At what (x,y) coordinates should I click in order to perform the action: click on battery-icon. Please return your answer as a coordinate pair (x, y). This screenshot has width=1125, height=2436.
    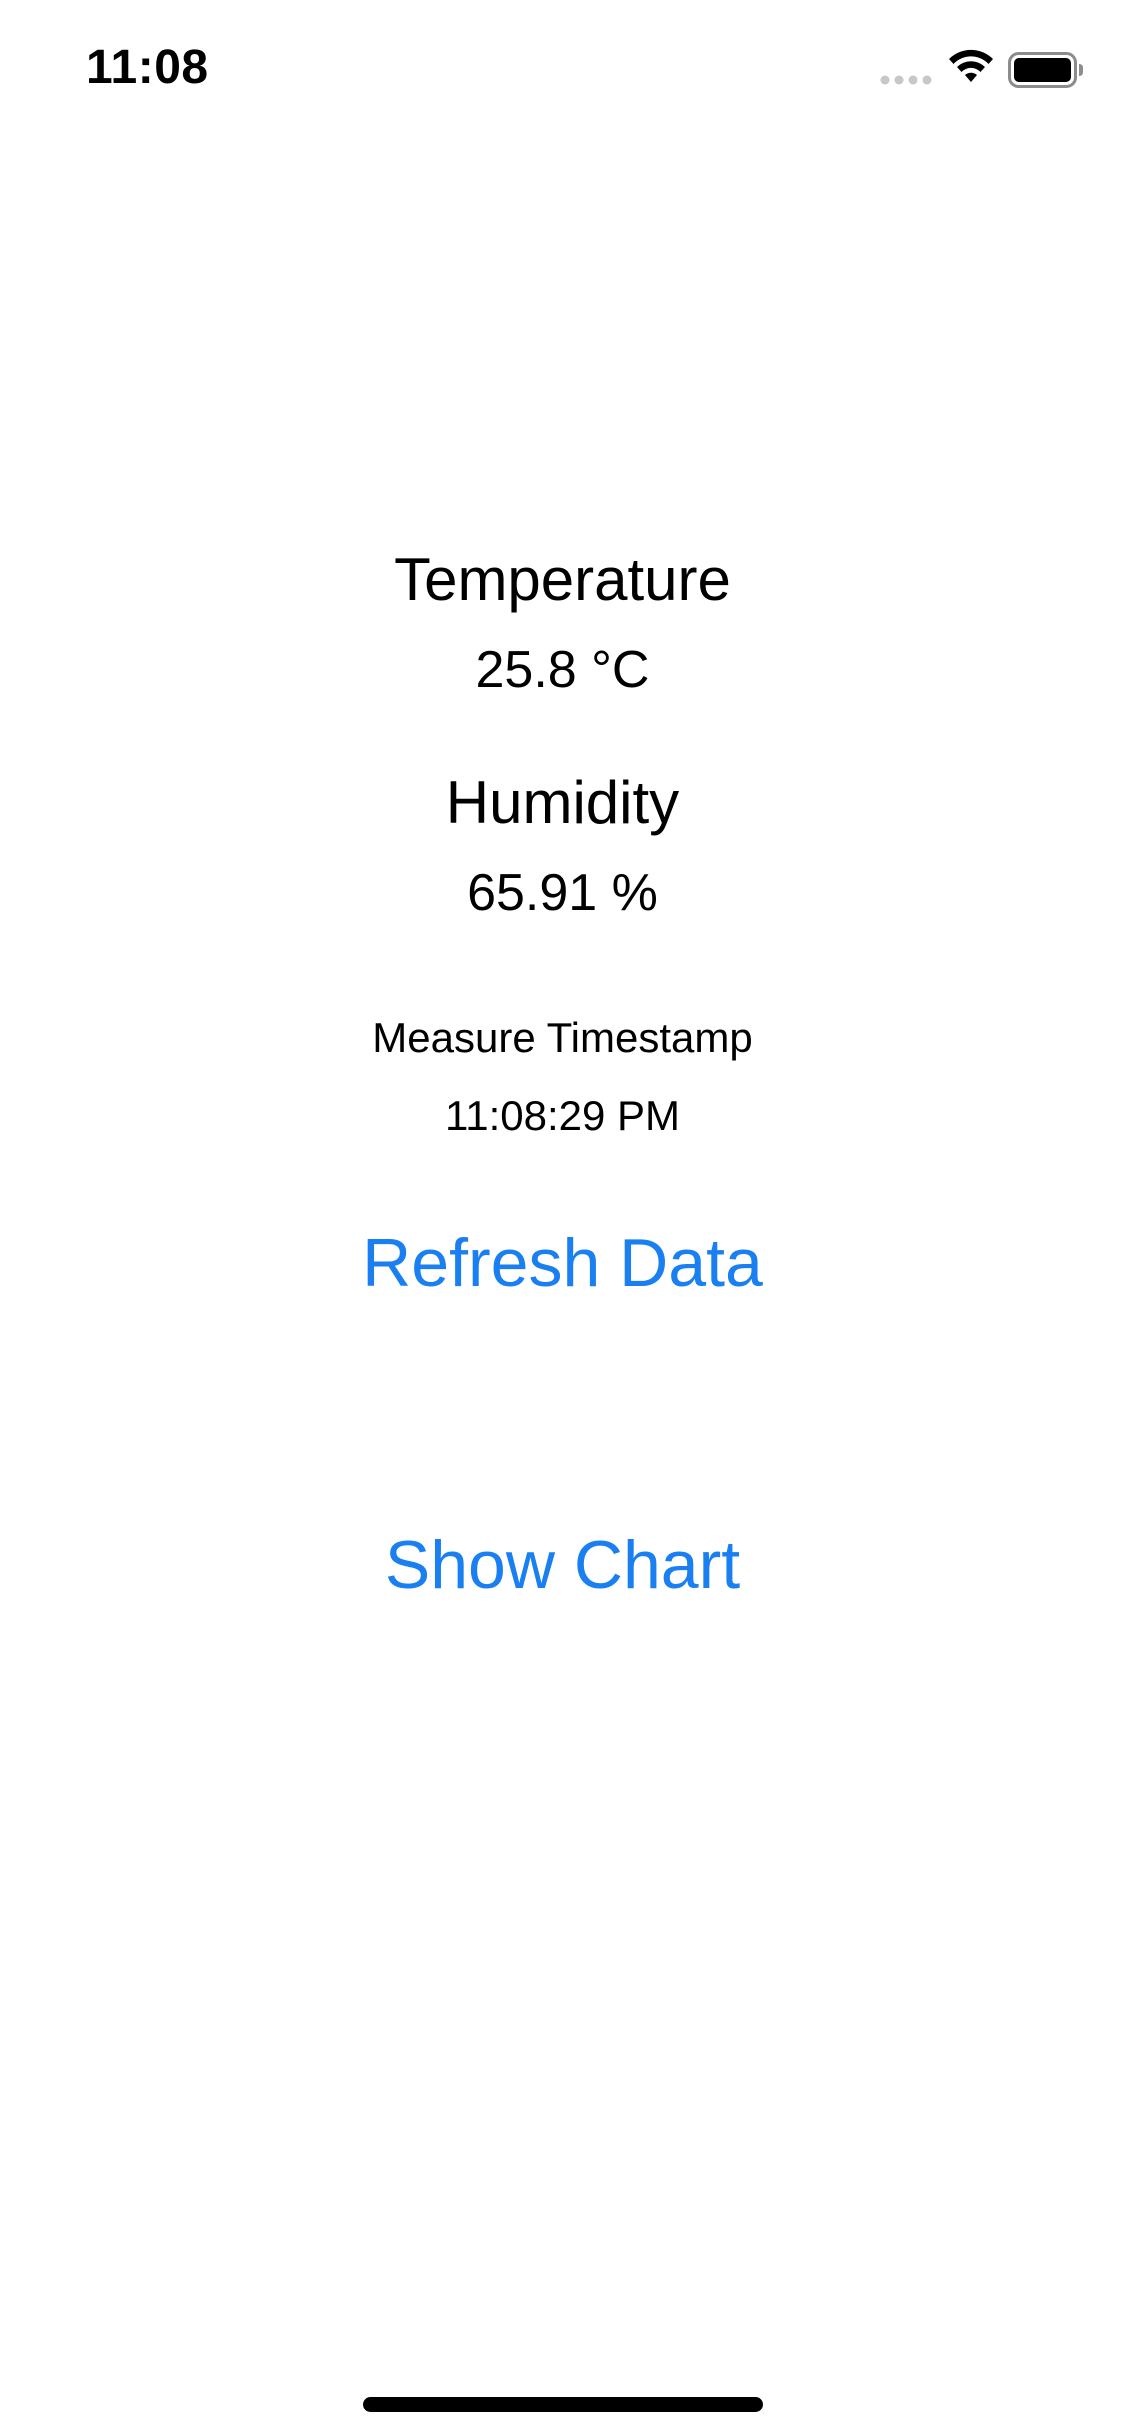
    Looking at the image, I should click on (1045, 70).